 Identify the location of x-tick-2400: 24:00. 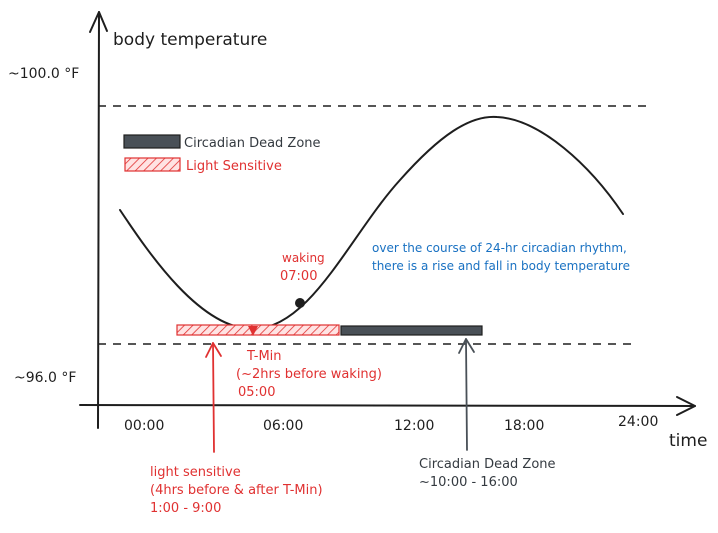
(638, 422).